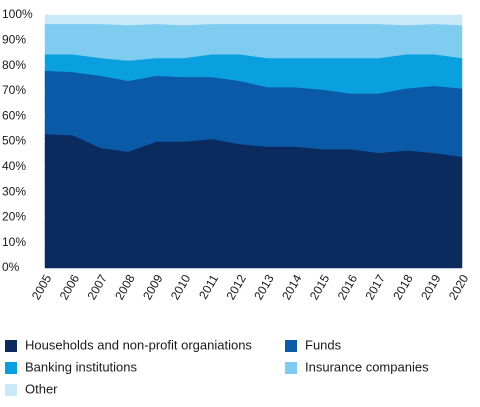  What do you see at coordinates (375, 287) in the screenshot?
I see `x-tick-label: 2017` at bounding box center [375, 287].